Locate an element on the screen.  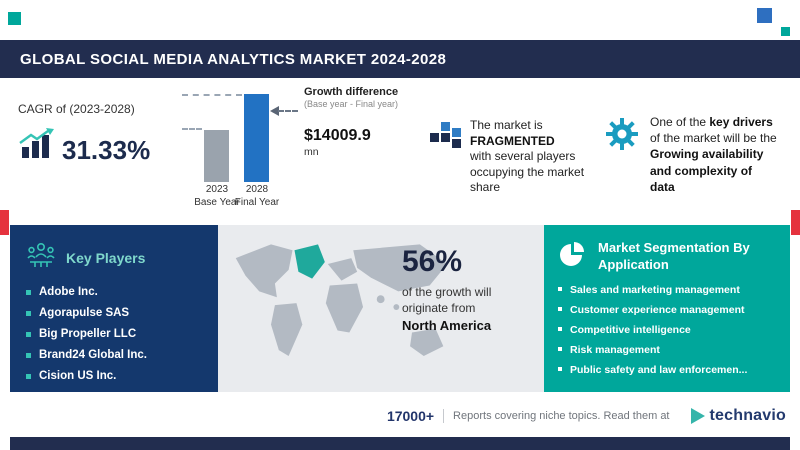
bar-caption-2023: 2023 Base Year is located at coordinates (217, 196).